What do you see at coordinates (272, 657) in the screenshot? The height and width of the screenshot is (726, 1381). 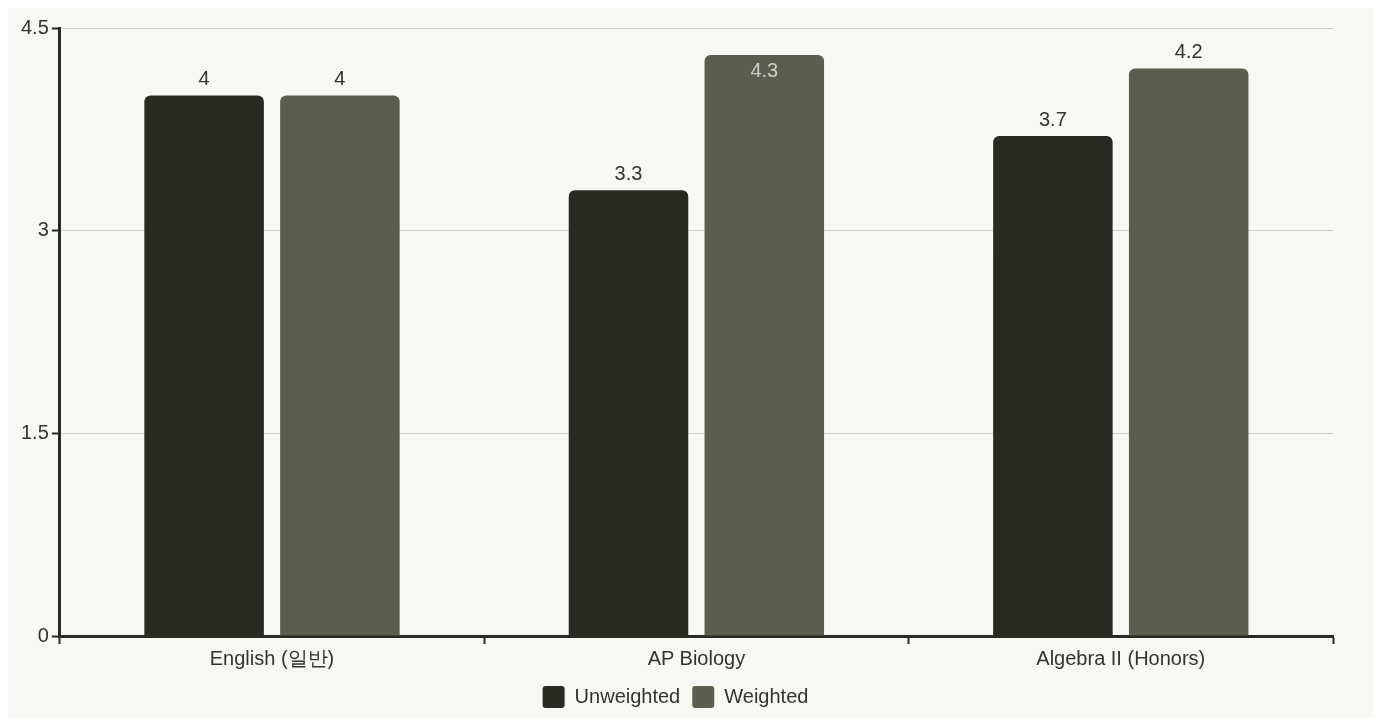 I see `x-tick-label: English (일반)` at bounding box center [272, 657].